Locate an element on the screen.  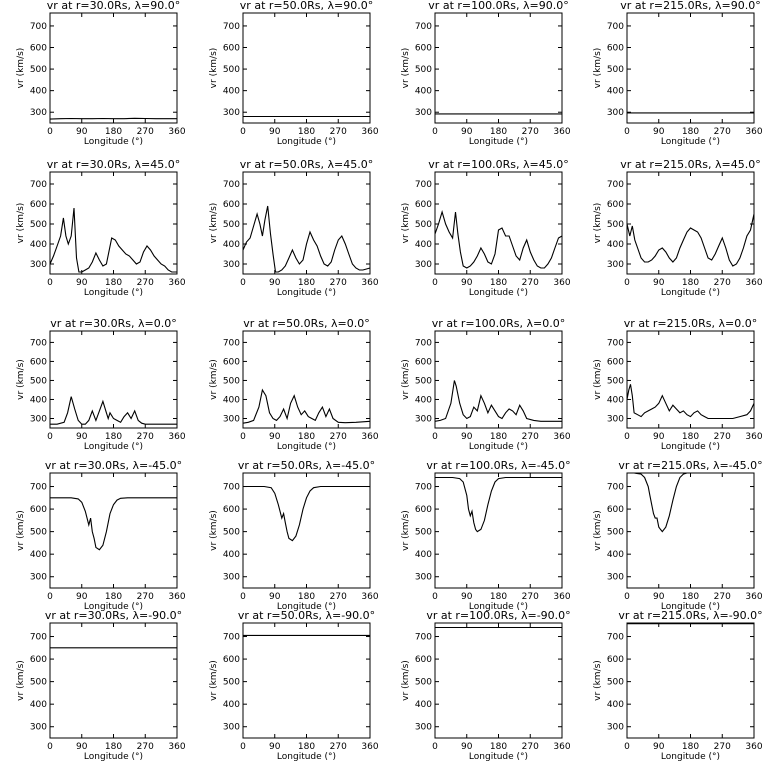
chart-title: vr at r=100.0Rs, λ=45.0° is located at coordinates (498, 164).